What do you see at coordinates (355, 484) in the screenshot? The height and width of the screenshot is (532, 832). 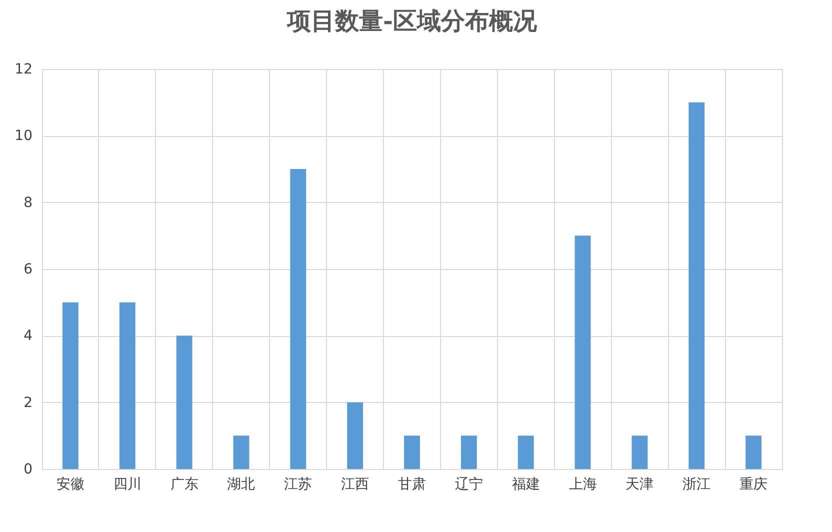 I see `x-tick-label: 江西` at bounding box center [355, 484].